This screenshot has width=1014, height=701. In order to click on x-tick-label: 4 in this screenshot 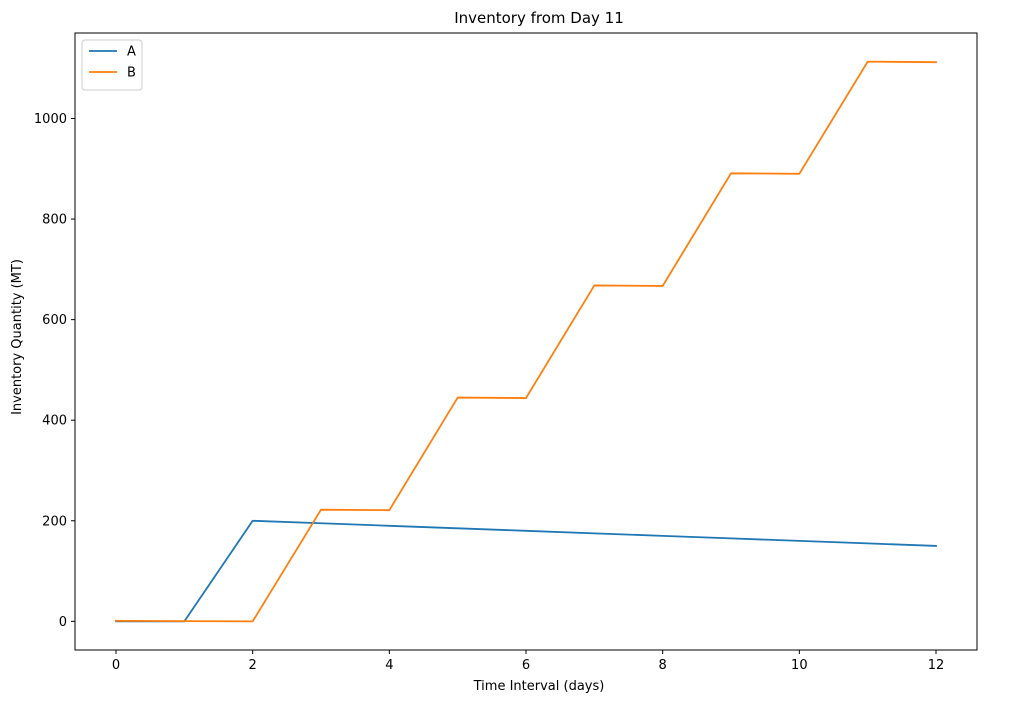, I will do `click(389, 665)`.